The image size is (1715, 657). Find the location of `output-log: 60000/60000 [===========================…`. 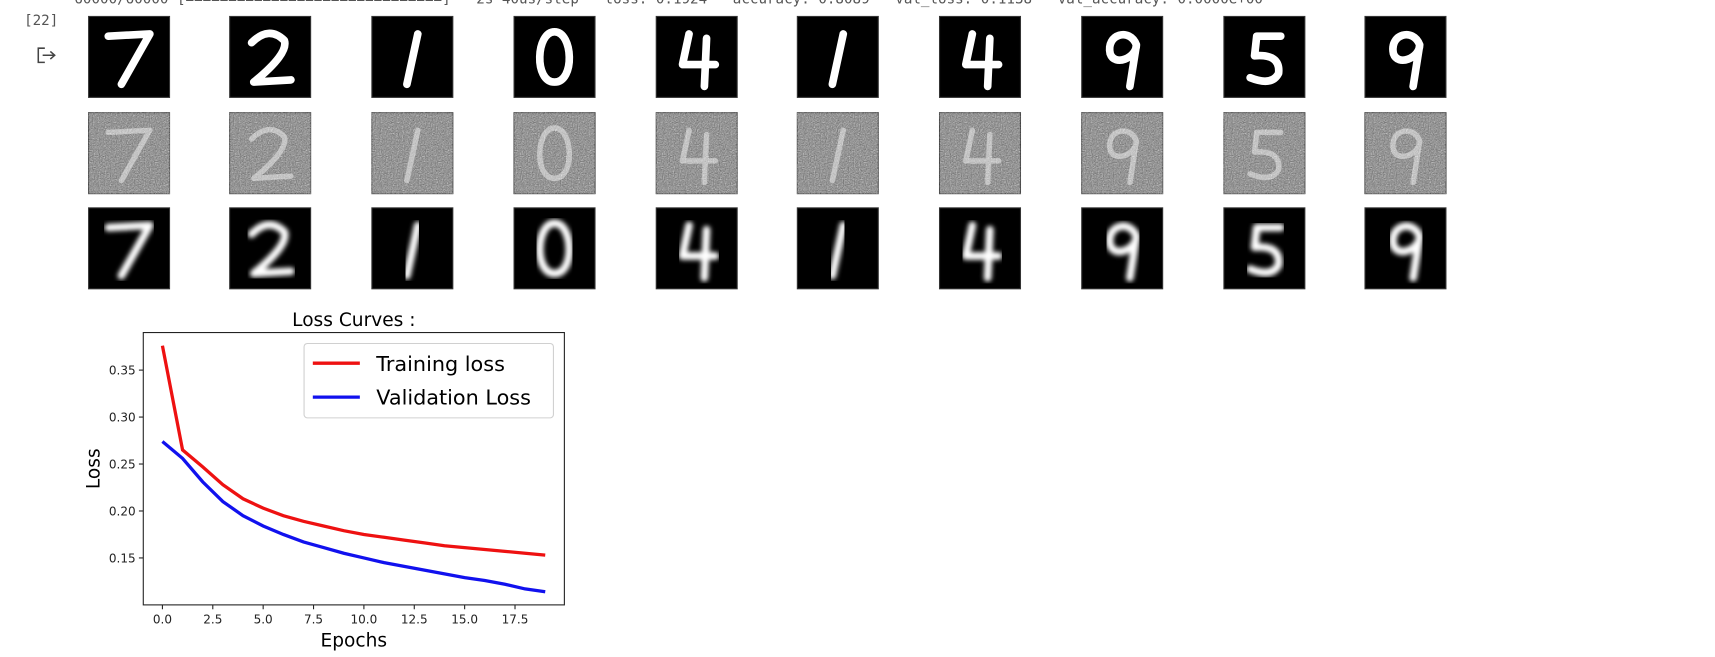

output-log: 60000/60000 [===========================… is located at coordinates (668, 3).